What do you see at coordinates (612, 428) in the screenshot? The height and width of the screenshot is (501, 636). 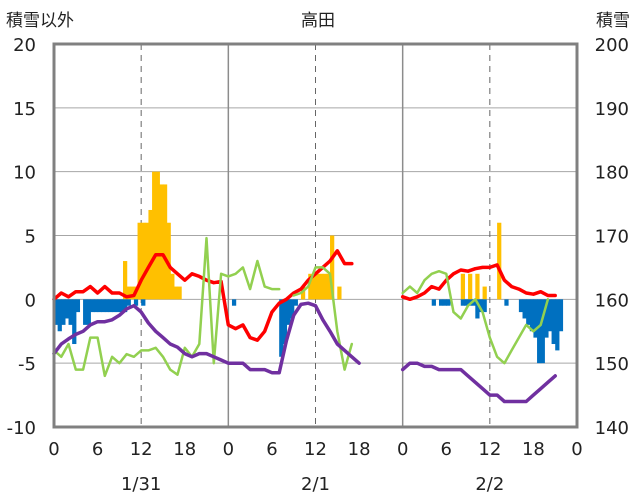 I see `y-right-tick-label: 140` at bounding box center [612, 428].